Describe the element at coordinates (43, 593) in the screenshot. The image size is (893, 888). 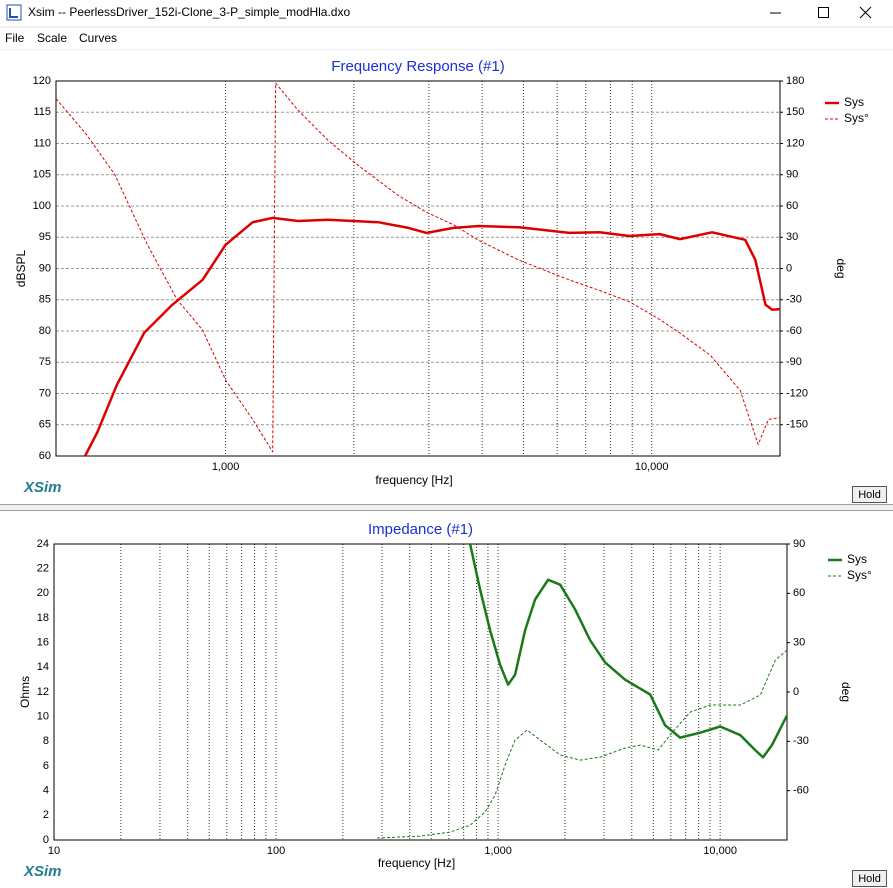
I see `y-tick-label: 20` at that location.